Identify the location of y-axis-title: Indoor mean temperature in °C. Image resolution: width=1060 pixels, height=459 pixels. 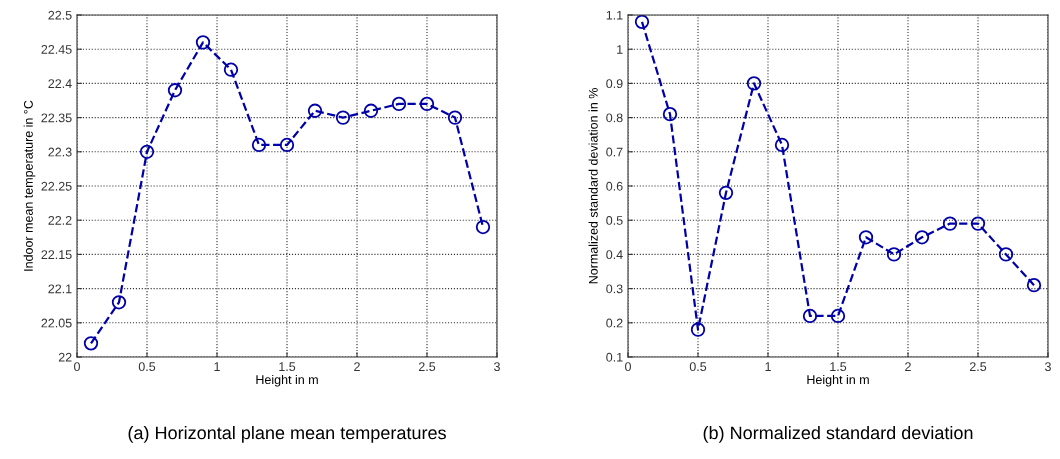
(29, 185).